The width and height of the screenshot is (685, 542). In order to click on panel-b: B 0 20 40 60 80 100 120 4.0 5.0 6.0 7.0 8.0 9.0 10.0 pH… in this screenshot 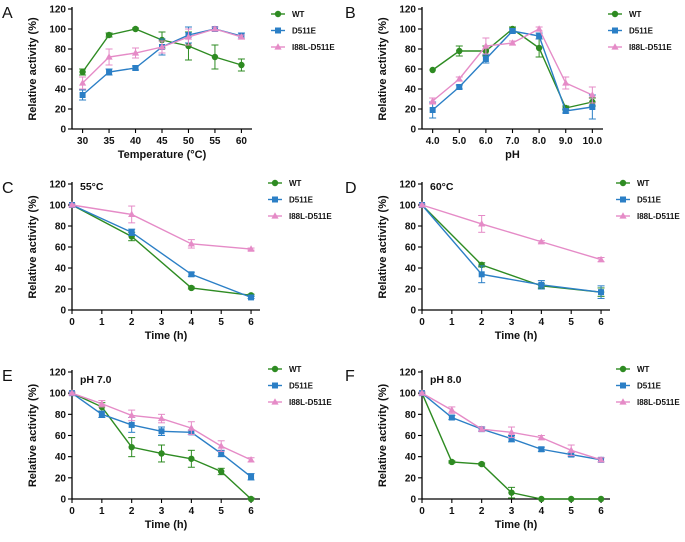, I will do `click(508, 83)`.